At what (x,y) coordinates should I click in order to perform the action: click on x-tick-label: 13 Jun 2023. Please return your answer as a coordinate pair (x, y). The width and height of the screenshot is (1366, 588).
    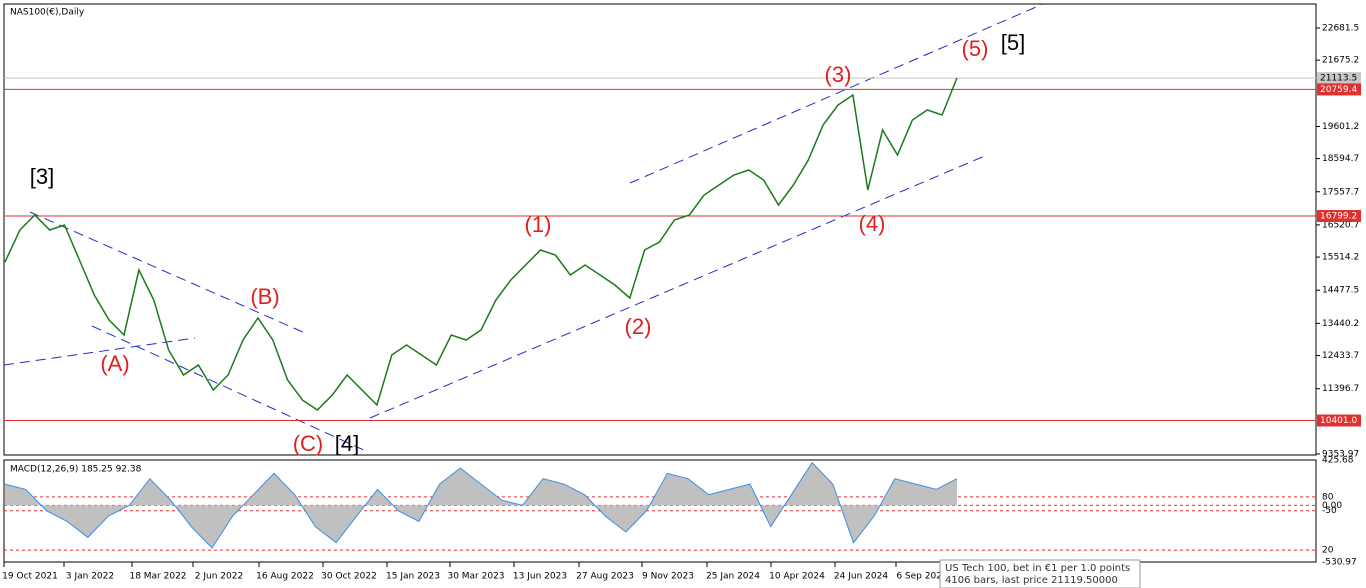
    Looking at the image, I should click on (540, 577).